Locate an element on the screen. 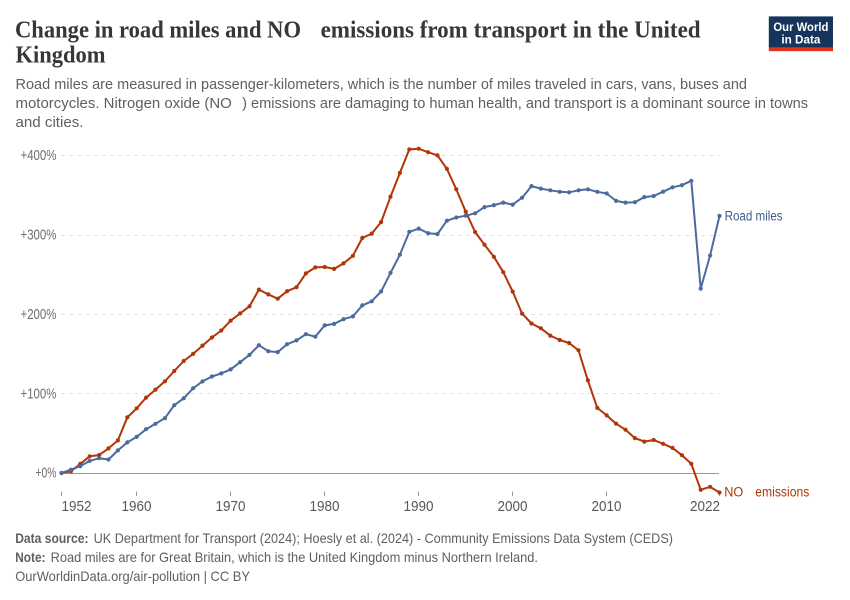  svg-text: Kingdom is located at coordinates (61, 55).